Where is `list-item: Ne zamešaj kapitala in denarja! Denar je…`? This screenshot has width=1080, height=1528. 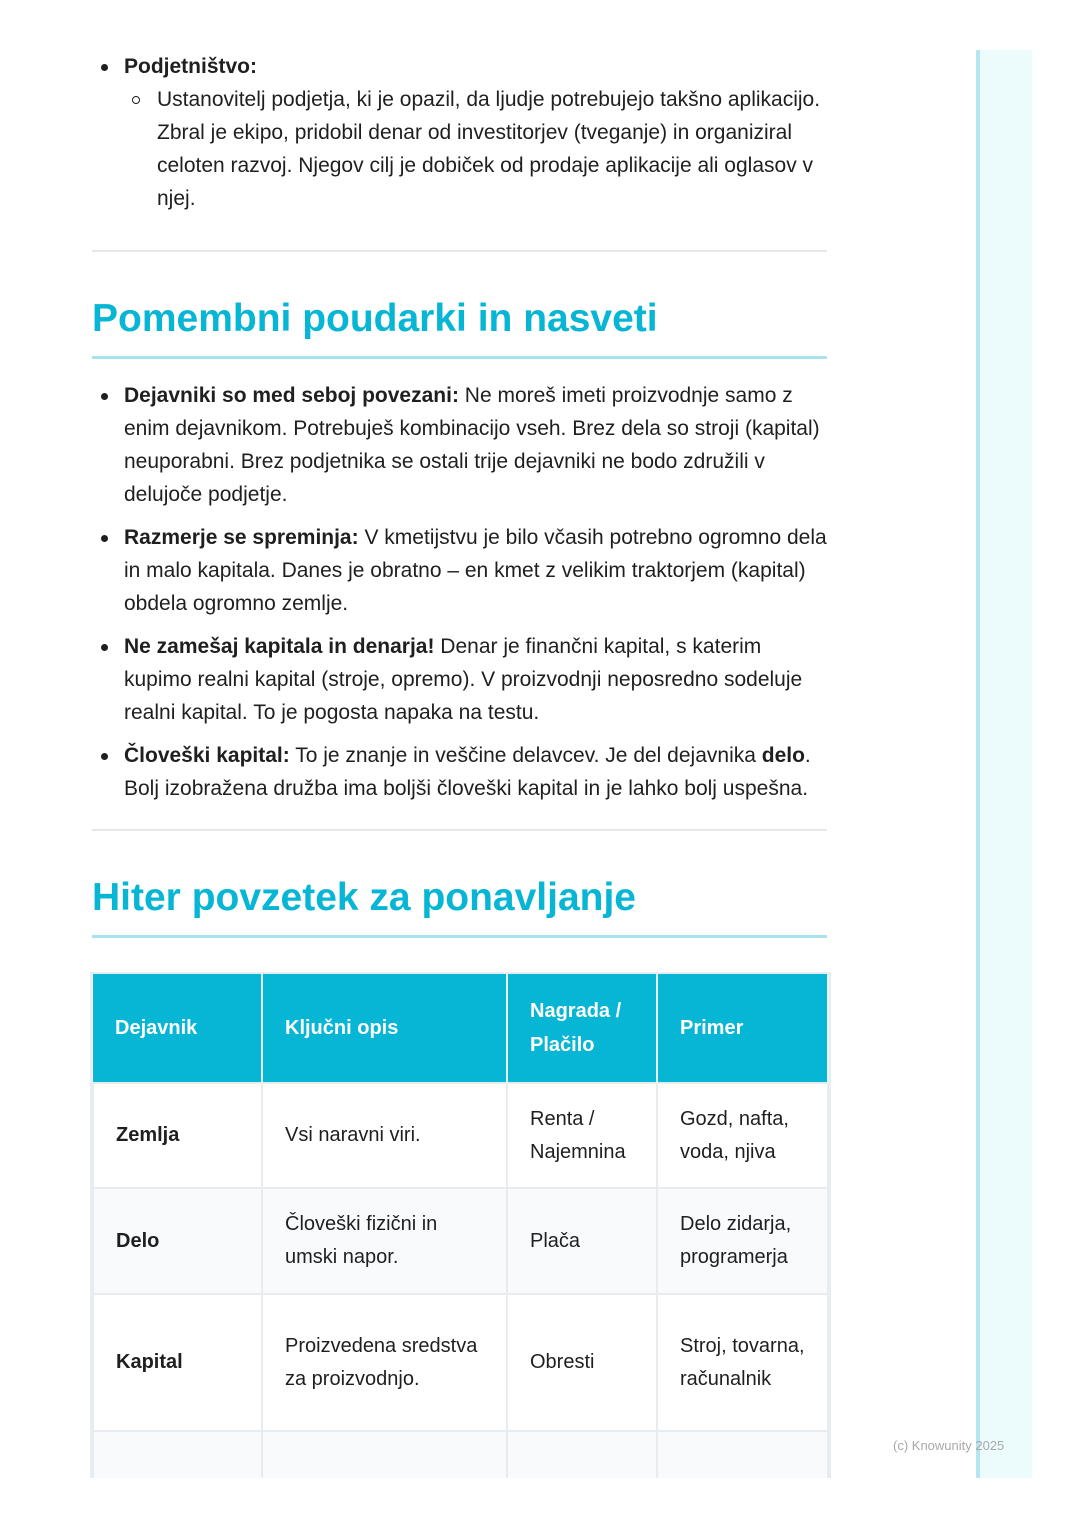
list-item: Ne zamešaj kapitala in denarja! Denar je… is located at coordinates (459, 679).